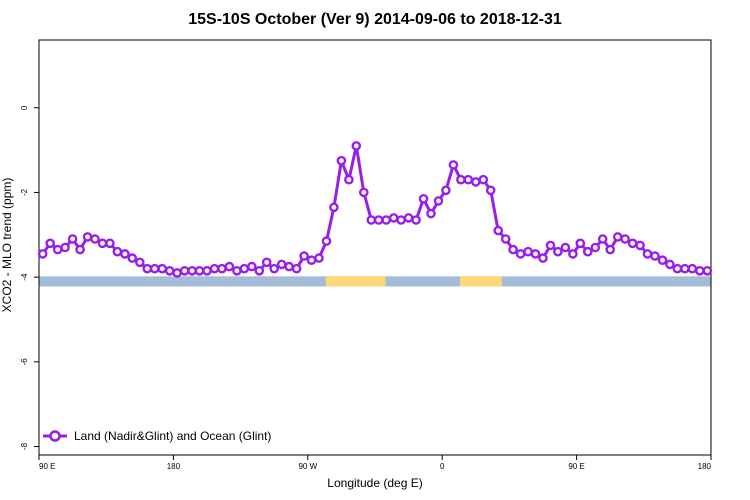 The width and height of the screenshot is (750, 500). What do you see at coordinates (29, 277) in the screenshot?
I see `y-axis: 0 -2 -4 -6 -8` at bounding box center [29, 277].